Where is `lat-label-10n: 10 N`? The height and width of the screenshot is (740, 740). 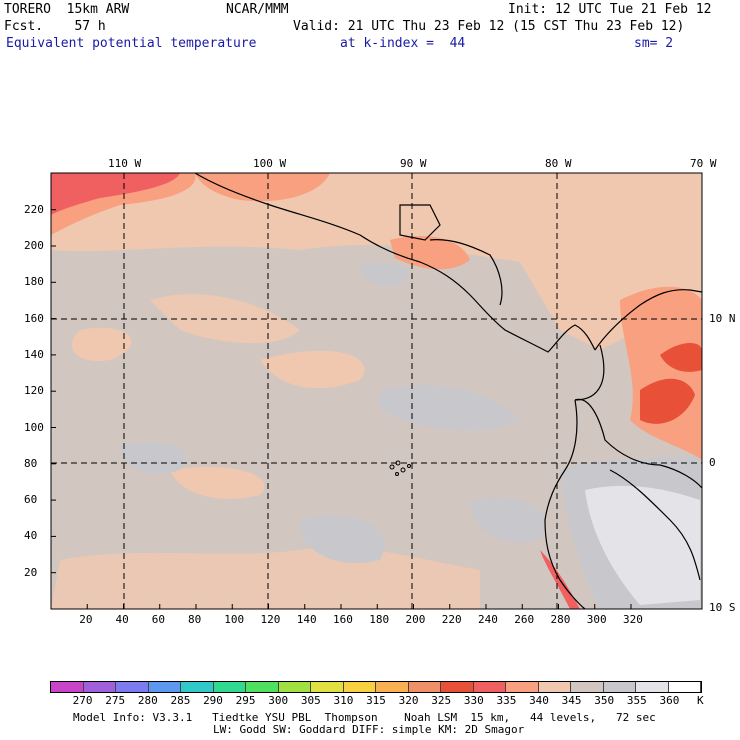 lat-label-10n: 10 N is located at coordinates (722, 318).